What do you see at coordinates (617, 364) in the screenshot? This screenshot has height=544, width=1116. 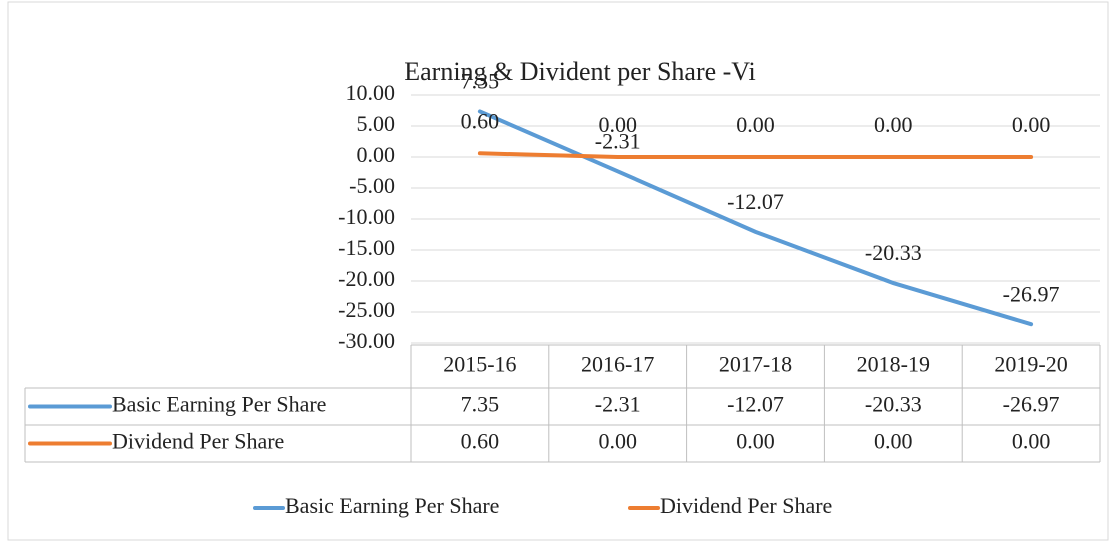 I see `x-tick-label: 2016-17` at bounding box center [617, 364].